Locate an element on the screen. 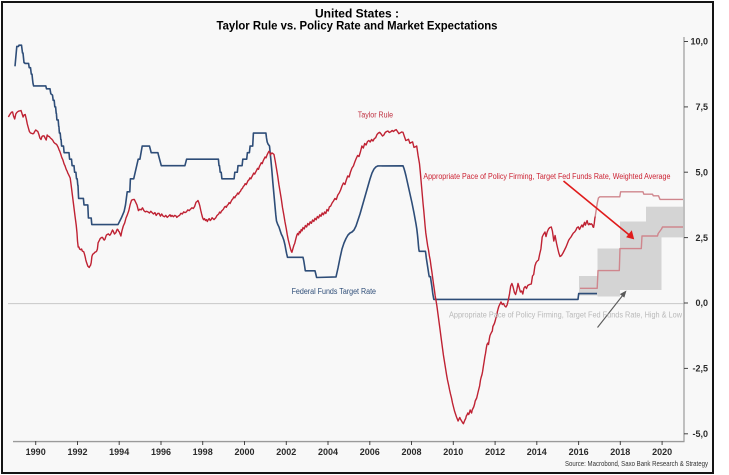 This screenshot has width=729, height=475. svg-text: Taylor Rule is located at coordinates (376, 115).